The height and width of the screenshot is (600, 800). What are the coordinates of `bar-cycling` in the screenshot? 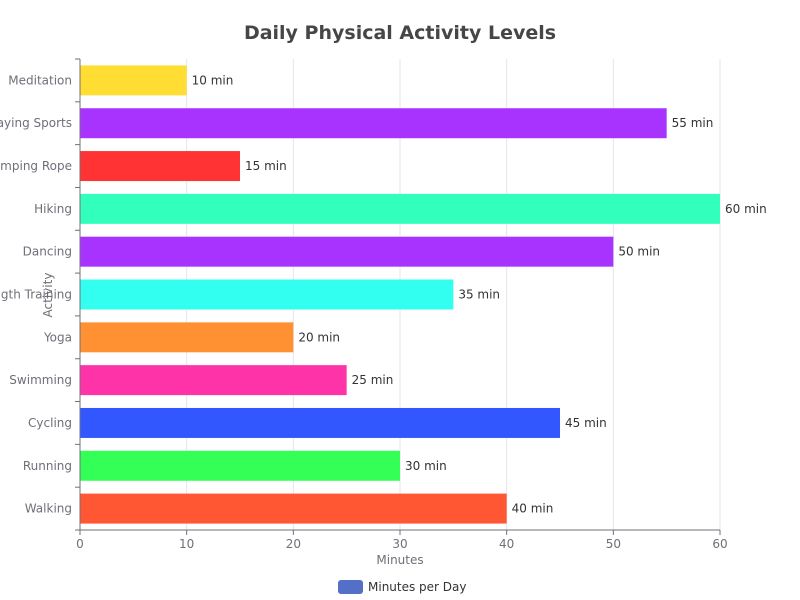 It's located at (320, 422).